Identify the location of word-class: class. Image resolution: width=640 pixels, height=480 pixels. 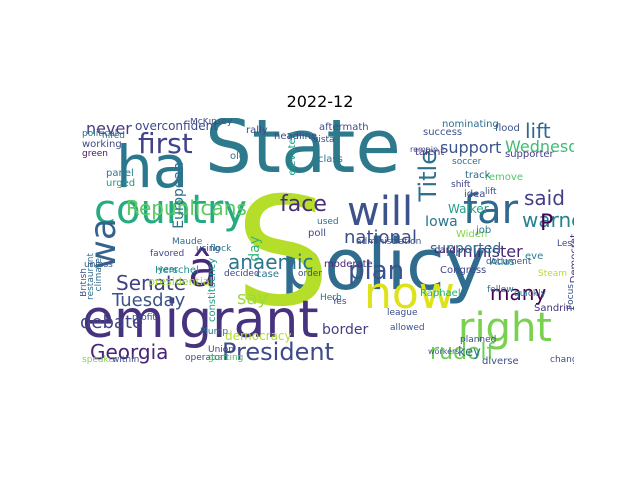
(330, 159).